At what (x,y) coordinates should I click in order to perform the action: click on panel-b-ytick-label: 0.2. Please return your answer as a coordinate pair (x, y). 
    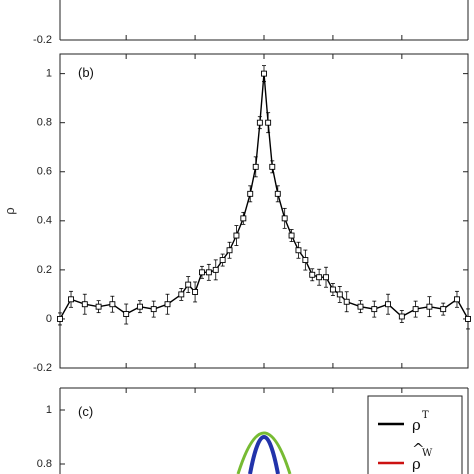
    Looking at the image, I should click on (44, 270).